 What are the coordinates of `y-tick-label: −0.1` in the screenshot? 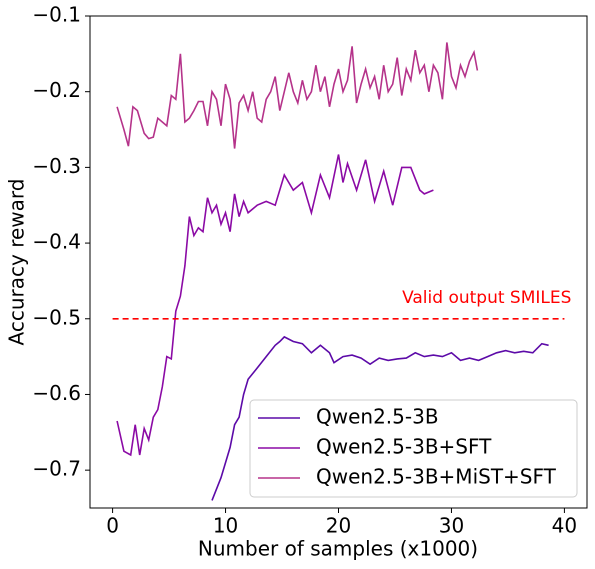 It's located at (56, 15).